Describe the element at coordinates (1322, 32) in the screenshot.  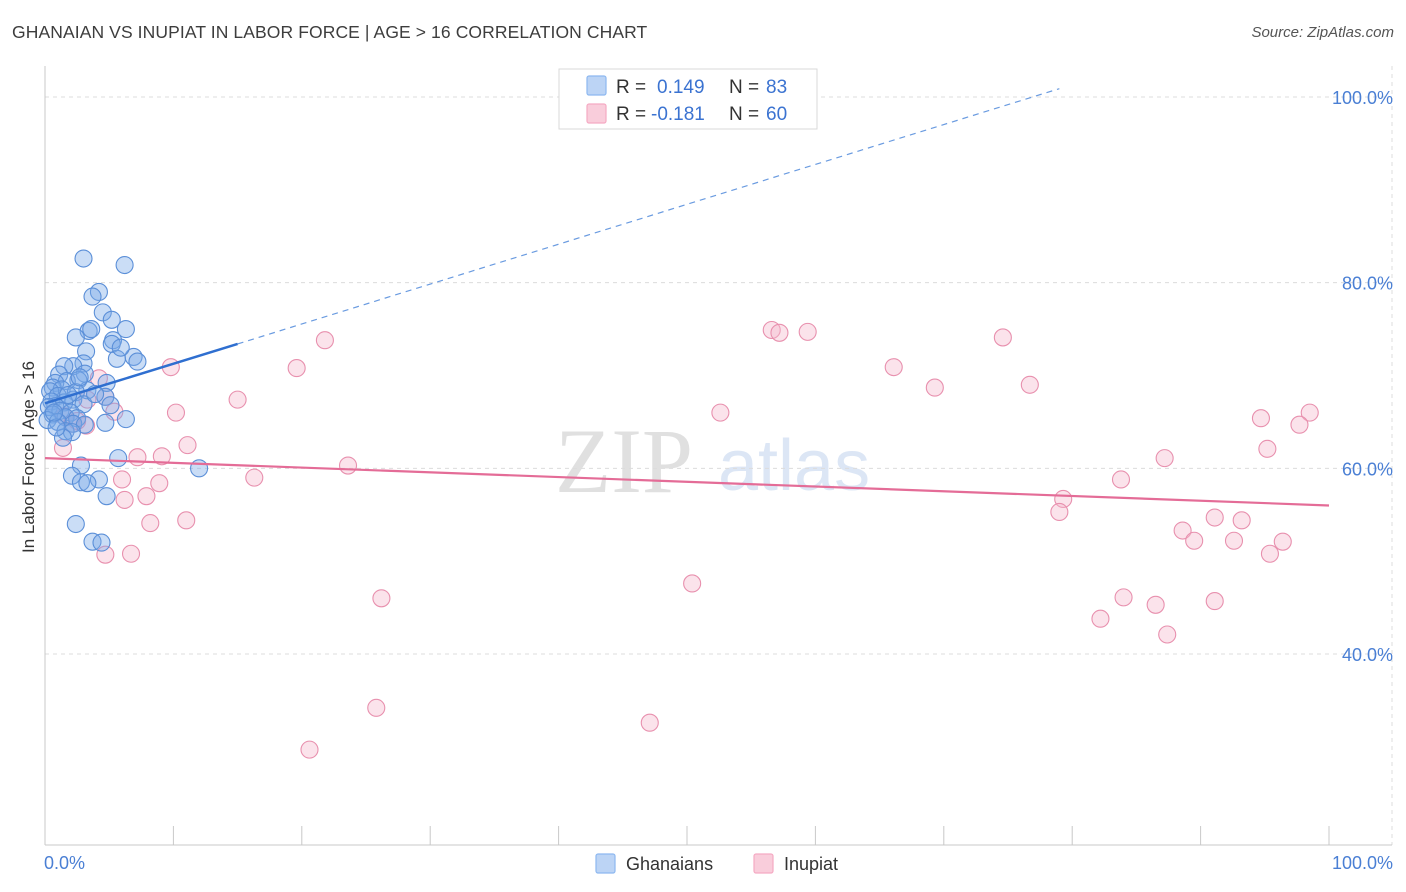
I see `source-label: Source: ZipAtlas.com` at that location.